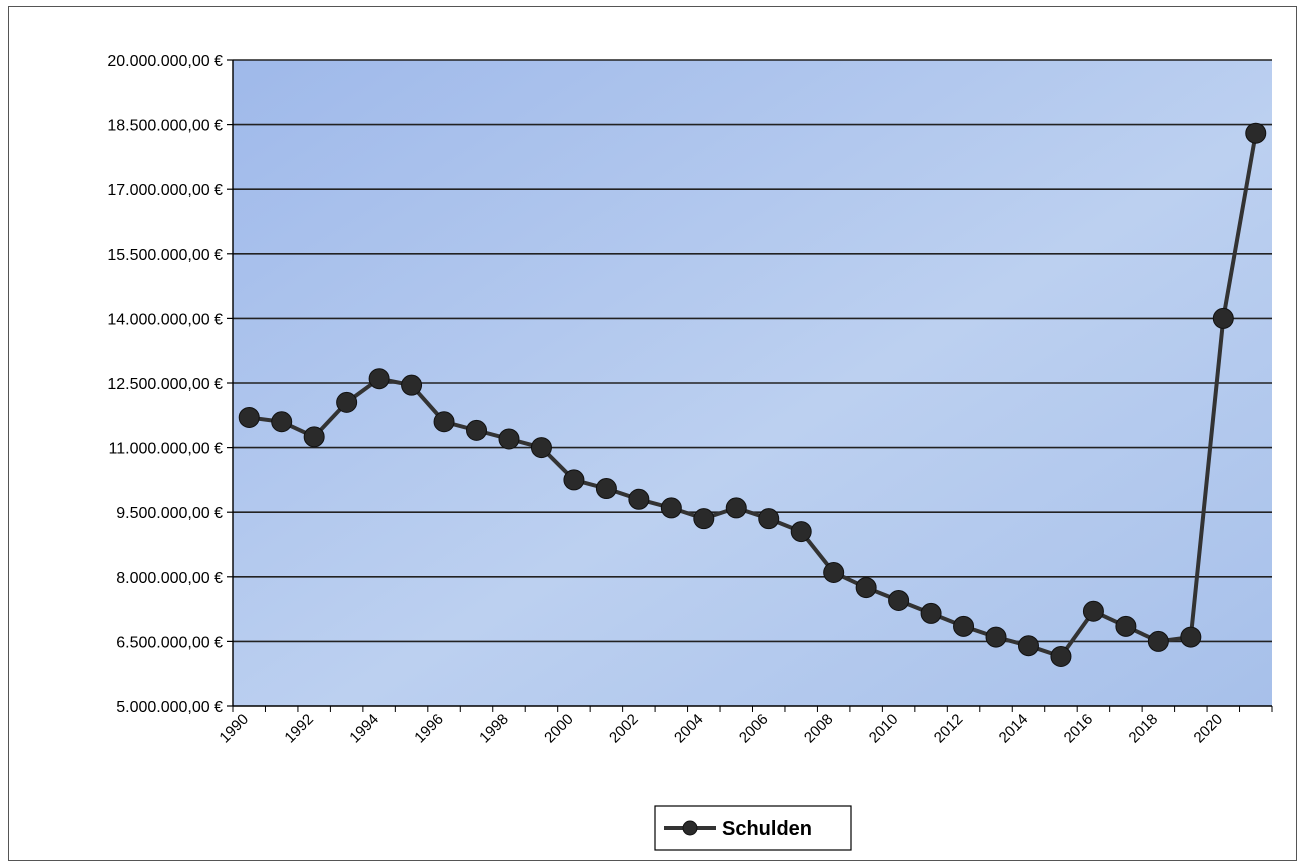 The width and height of the screenshot is (1305, 867). I want to click on y-tick-label: 18.500.000,00 €, so click(165, 126).